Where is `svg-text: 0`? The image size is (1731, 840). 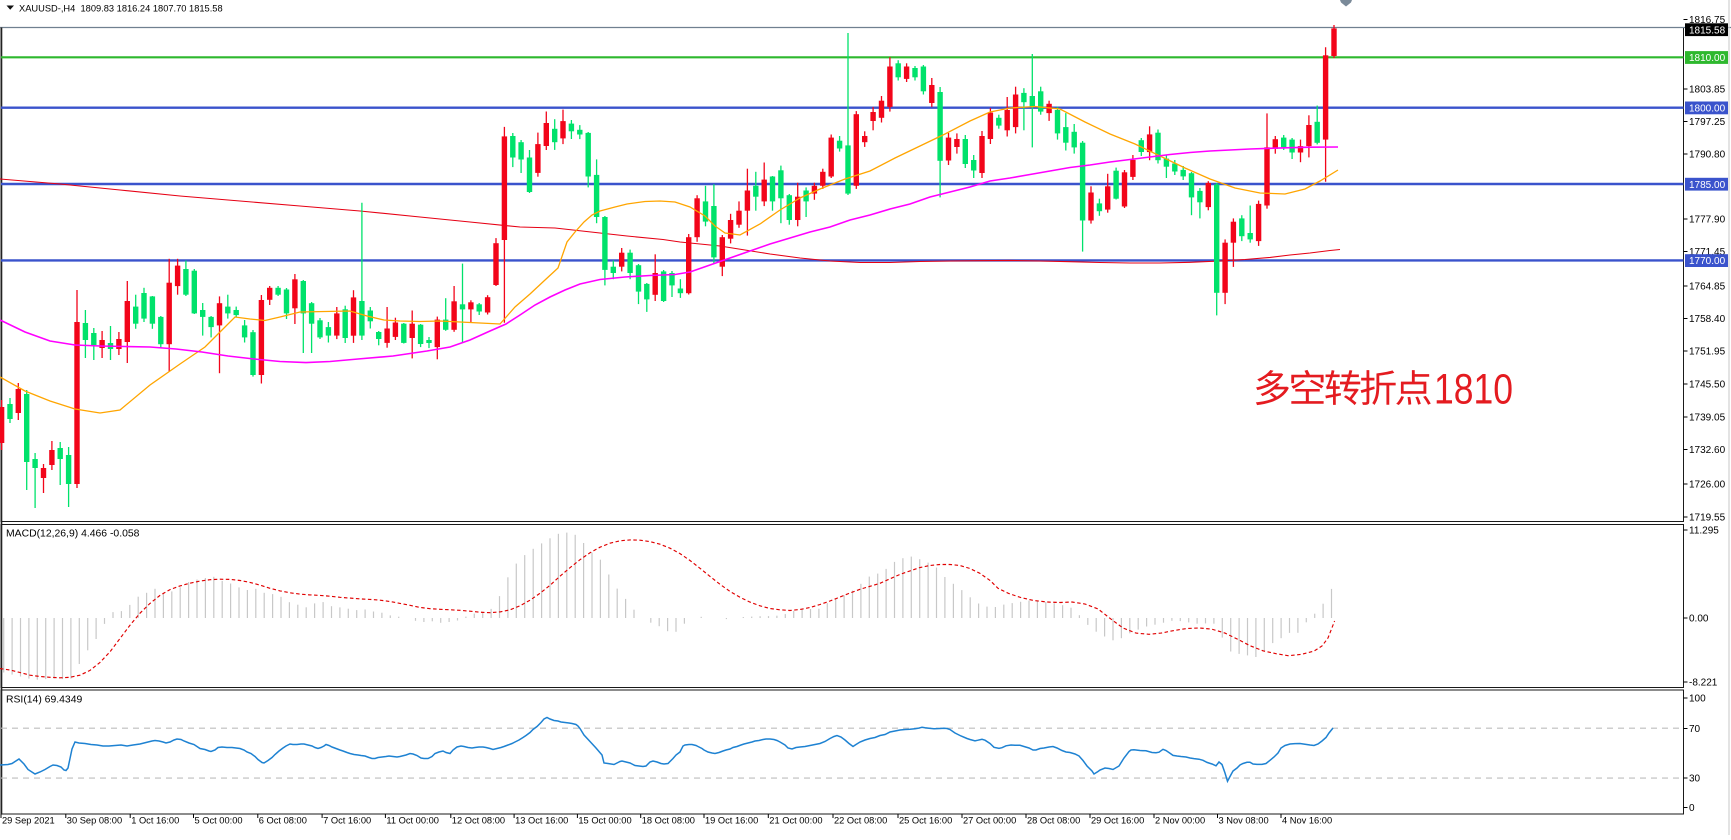 svg-text: 0 is located at coordinates (1692, 808).